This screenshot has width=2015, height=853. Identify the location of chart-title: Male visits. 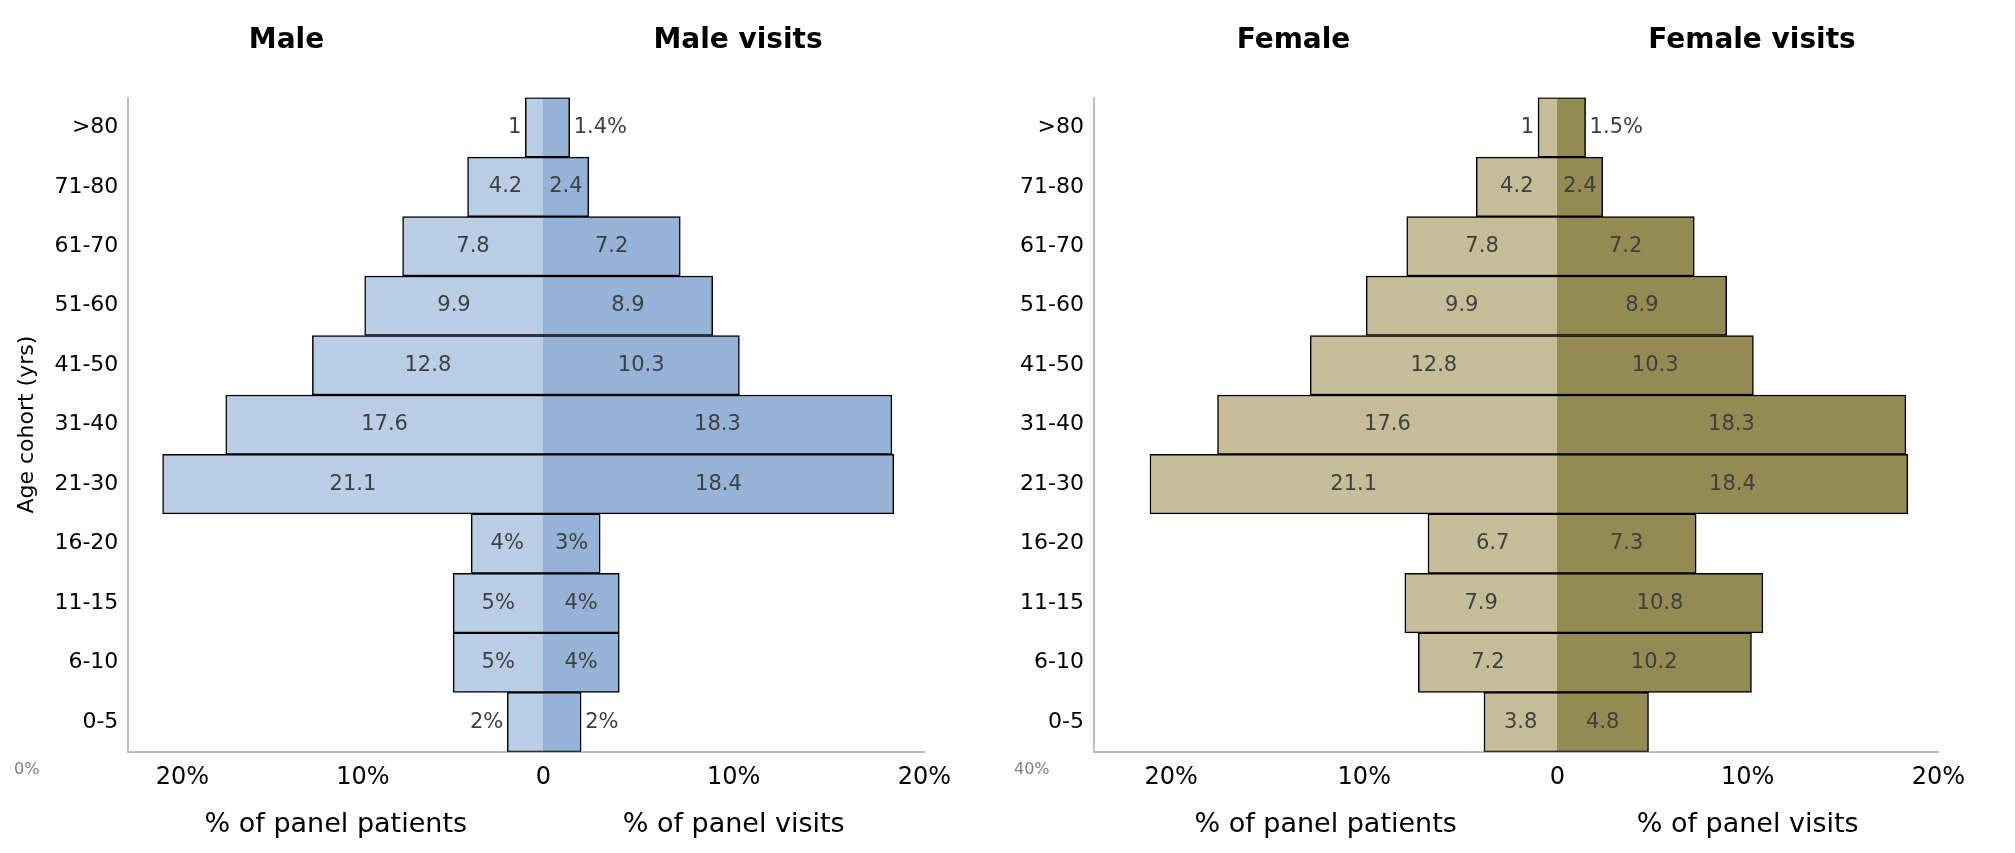
(738, 39).